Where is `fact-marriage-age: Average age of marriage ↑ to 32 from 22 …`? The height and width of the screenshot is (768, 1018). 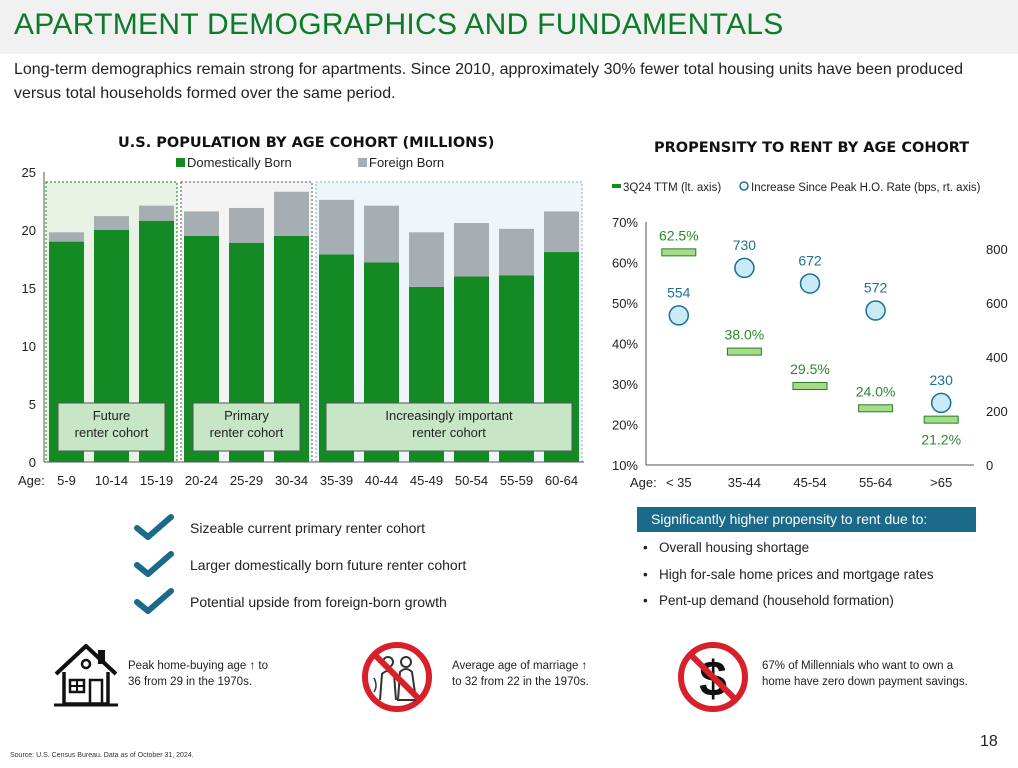 fact-marriage-age: Average age of marriage ↑ to 32 from 22 … is located at coordinates (520, 674).